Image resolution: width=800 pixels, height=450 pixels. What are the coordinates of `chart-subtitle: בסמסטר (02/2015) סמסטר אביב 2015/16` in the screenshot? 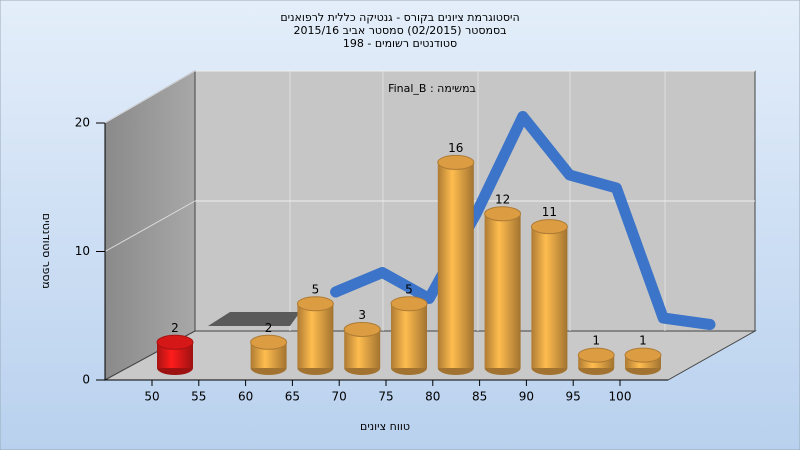 It's located at (399, 30).